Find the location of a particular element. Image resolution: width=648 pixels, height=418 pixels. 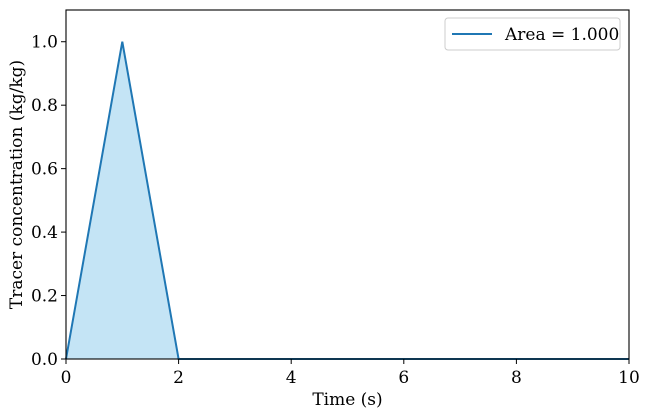

y-tick-label: 1.0 is located at coordinates (44, 43).